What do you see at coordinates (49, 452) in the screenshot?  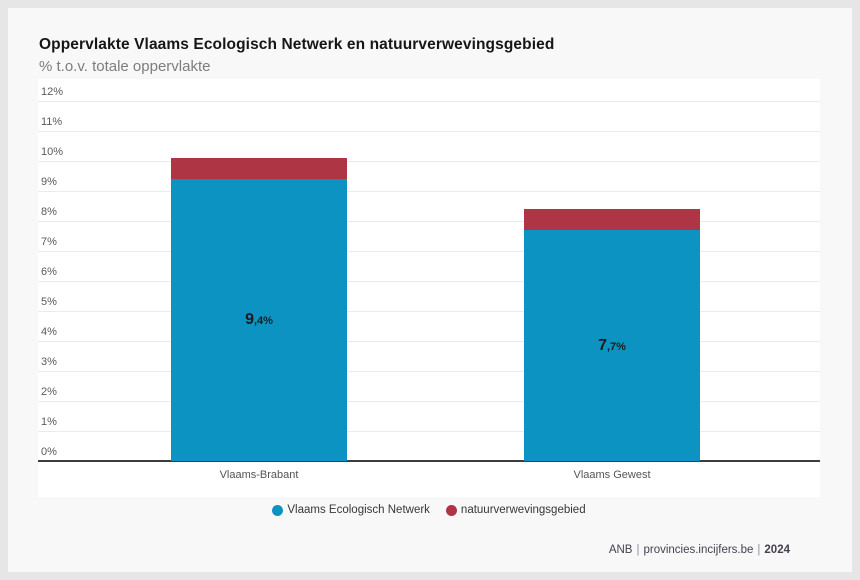 I see `y-tick-label: 0%` at bounding box center [49, 452].